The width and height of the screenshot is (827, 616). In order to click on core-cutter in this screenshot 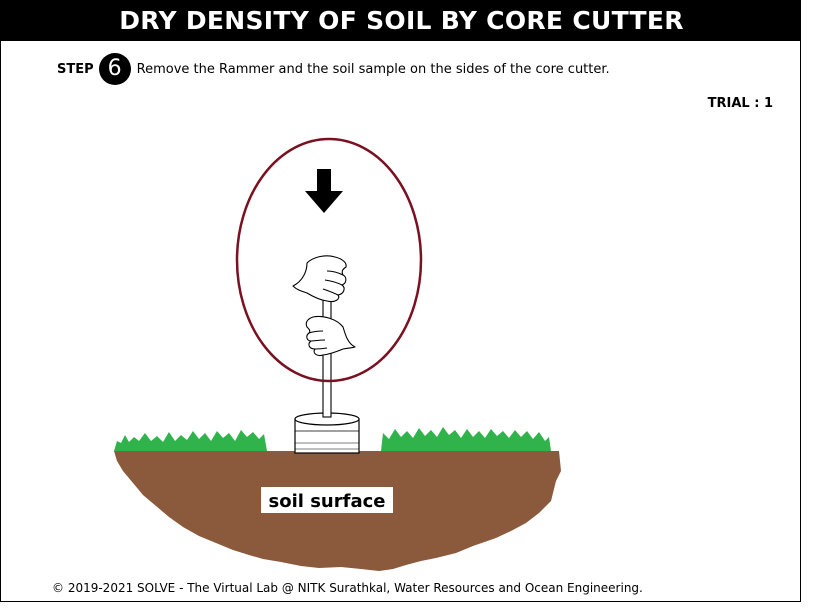, I will do `click(327, 433)`.